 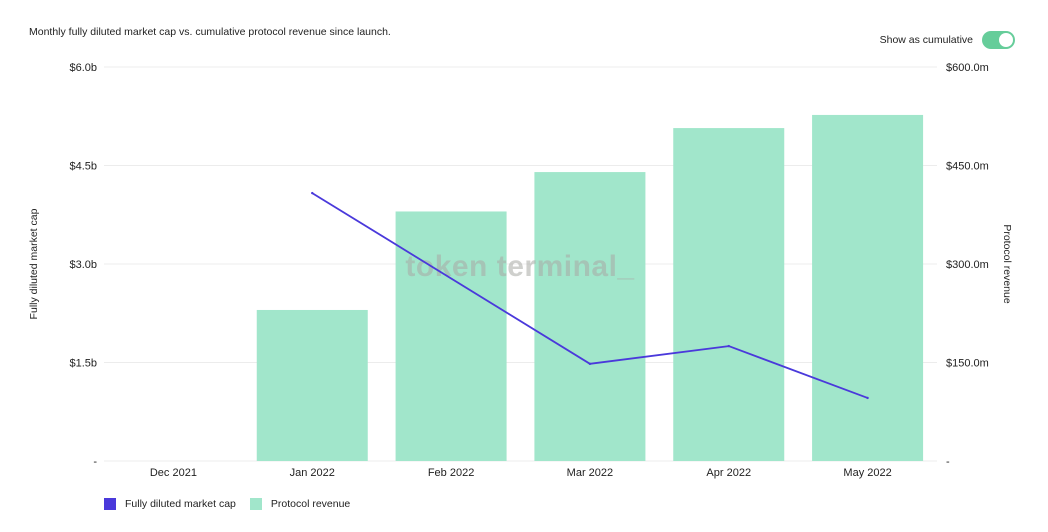 I want to click on x-tick-label: Jan 2022, so click(x=312, y=473).